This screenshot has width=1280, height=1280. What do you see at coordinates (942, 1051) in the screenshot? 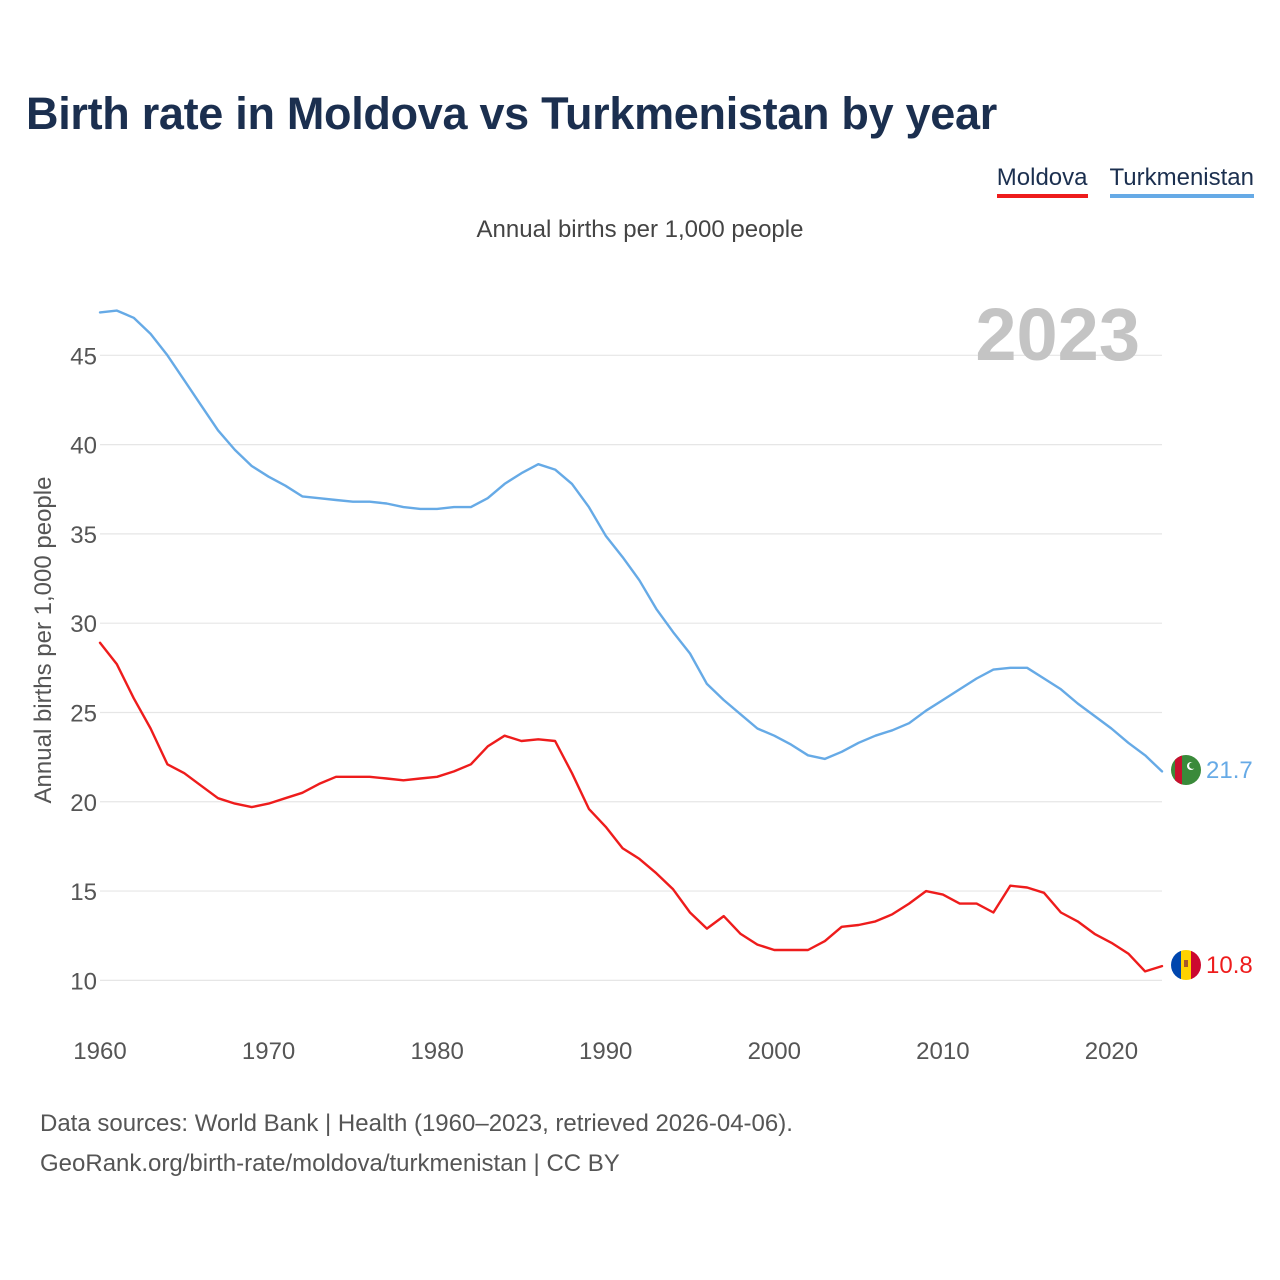
I see `x-tick-label: 2010` at bounding box center [942, 1051].